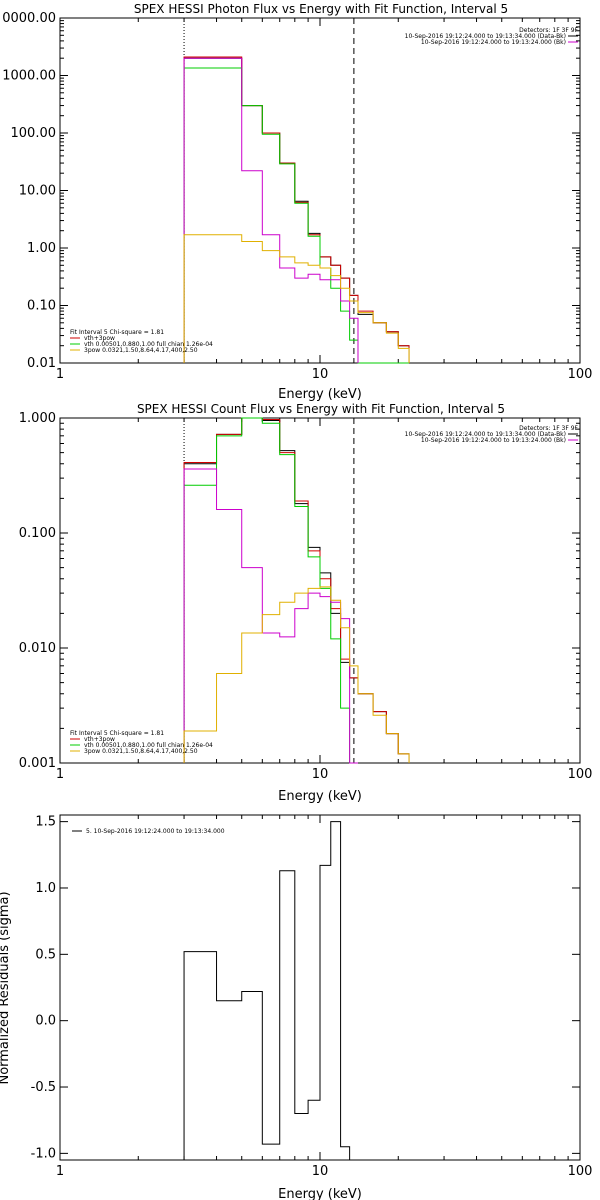  What do you see at coordinates (37, 533) in the screenshot?
I see `y-tick-label: 0.100` at bounding box center [37, 533].